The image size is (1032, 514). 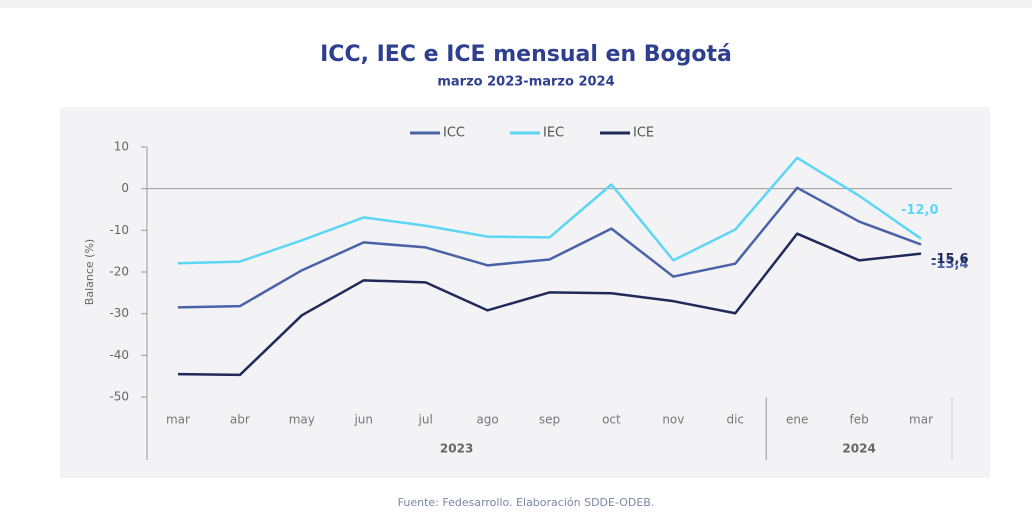 What do you see at coordinates (121, 147) in the screenshot?
I see `y-tick-label: 10` at bounding box center [121, 147].